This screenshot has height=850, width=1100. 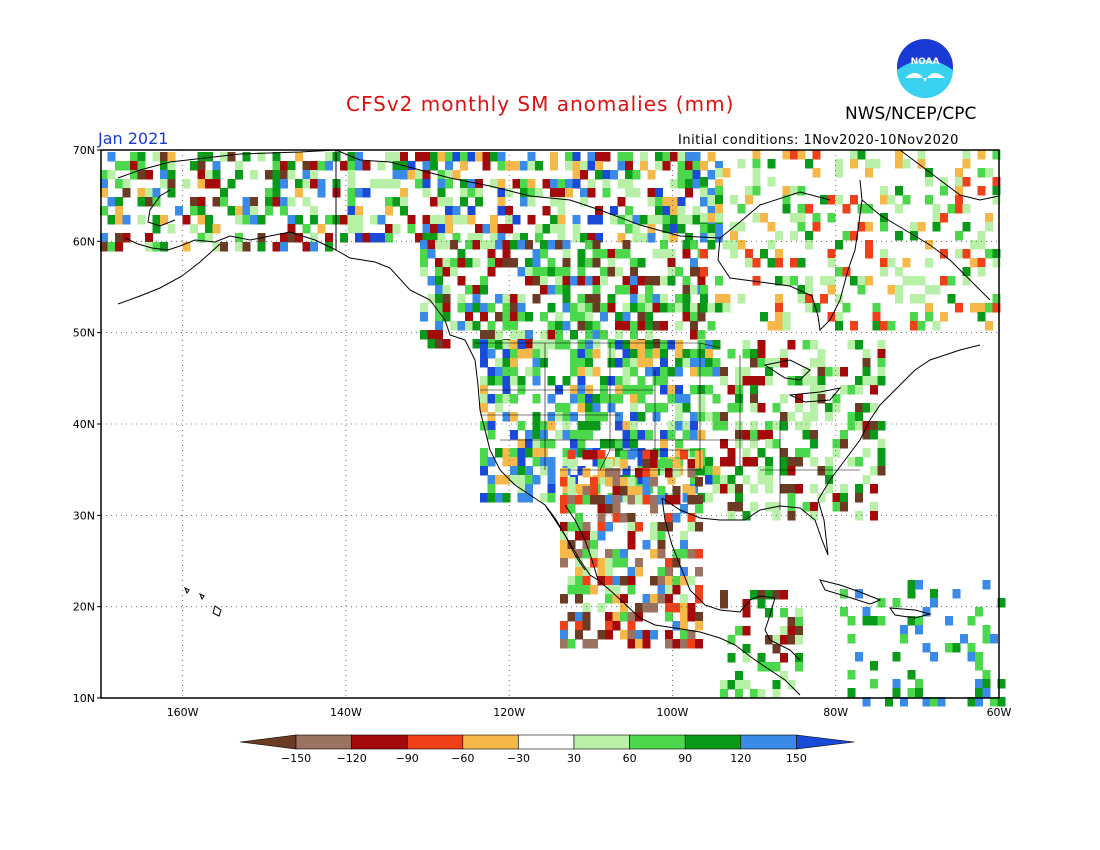 What do you see at coordinates (84, 515) in the screenshot?
I see `lat-label: 30N` at bounding box center [84, 515].